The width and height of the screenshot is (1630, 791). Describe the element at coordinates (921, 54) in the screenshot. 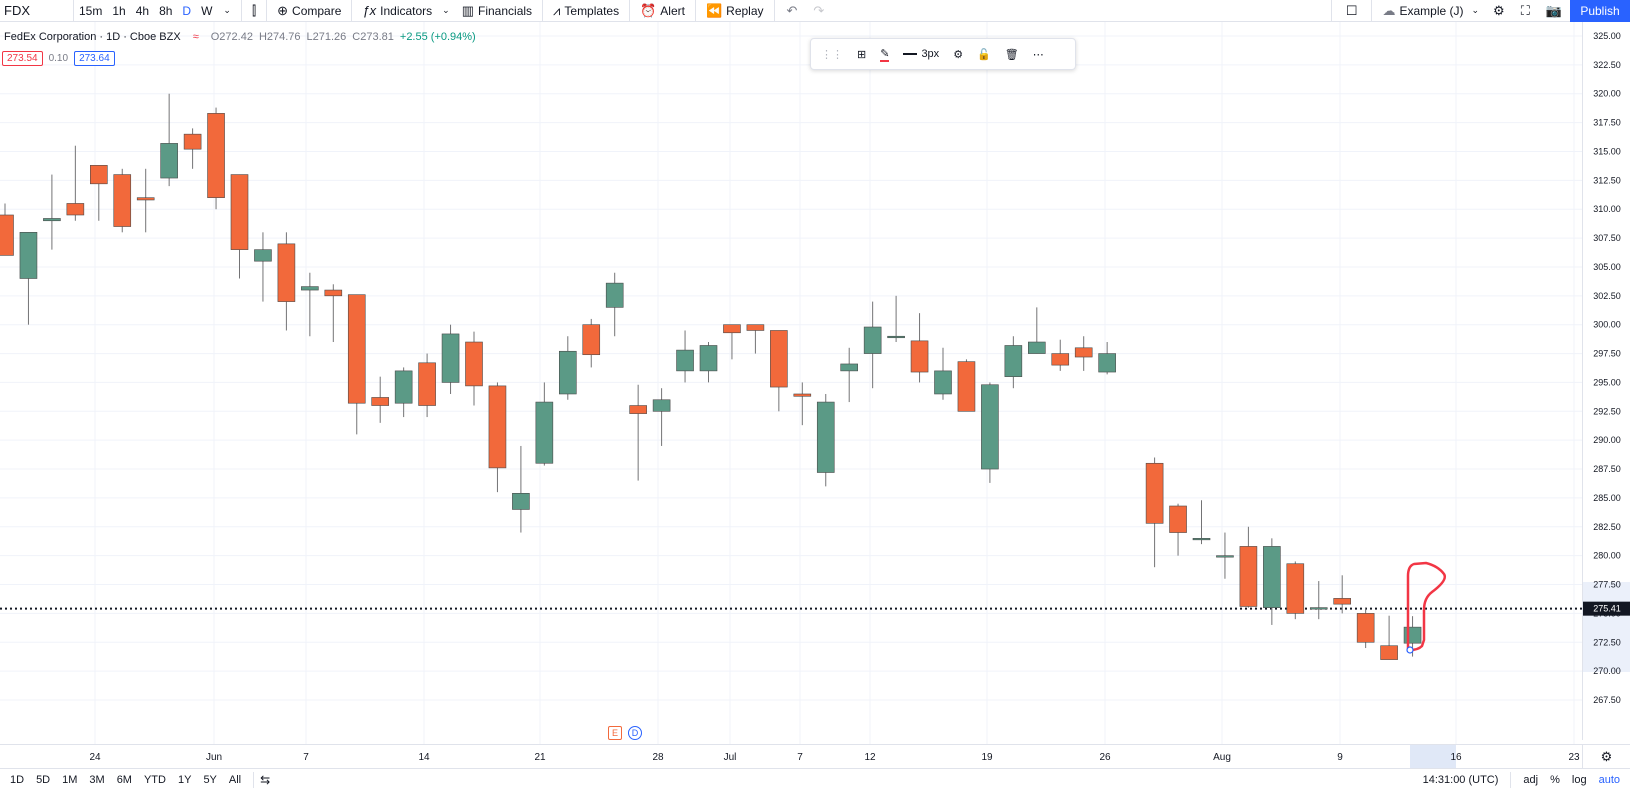

I see `line-width-button: 3px` at that location.